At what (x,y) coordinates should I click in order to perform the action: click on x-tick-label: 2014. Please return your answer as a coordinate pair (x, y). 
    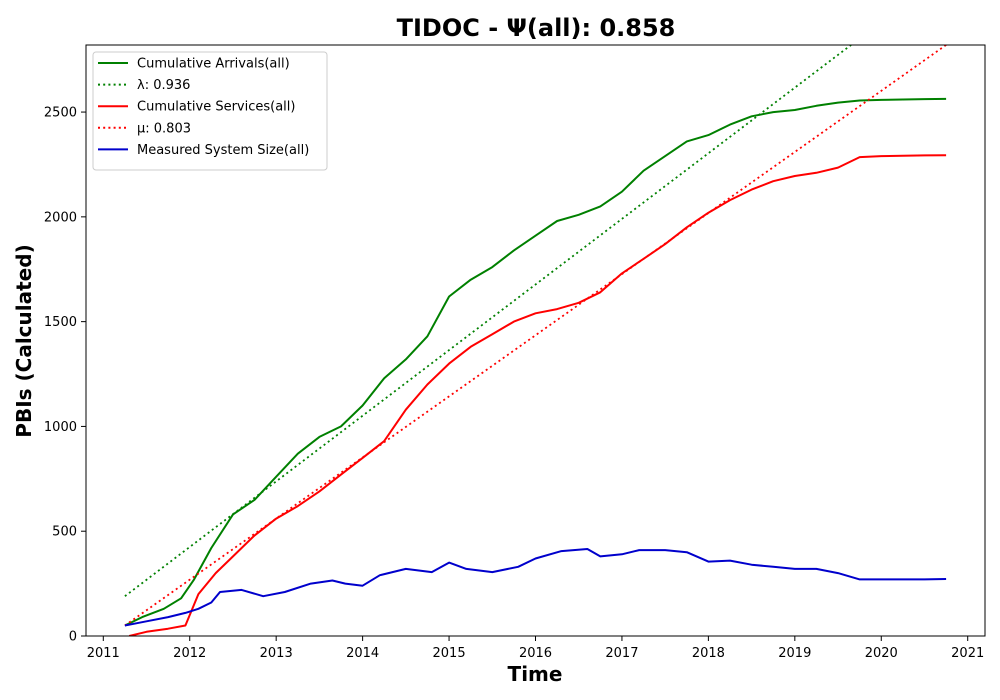
    Looking at the image, I should click on (362, 653).